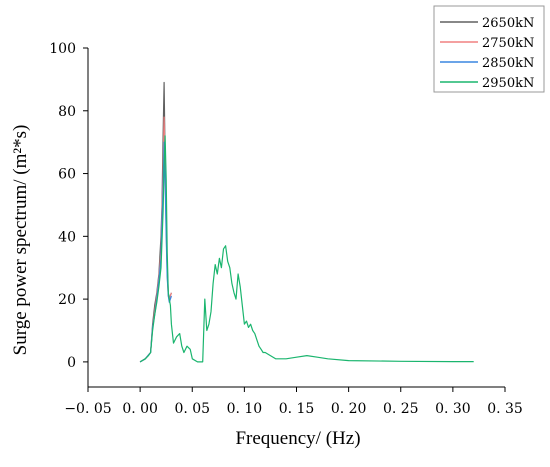 The image size is (550, 467). What do you see at coordinates (453, 409) in the screenshot?
I see `x-tick-label: 0. 30` at bounding box center [453, 409].